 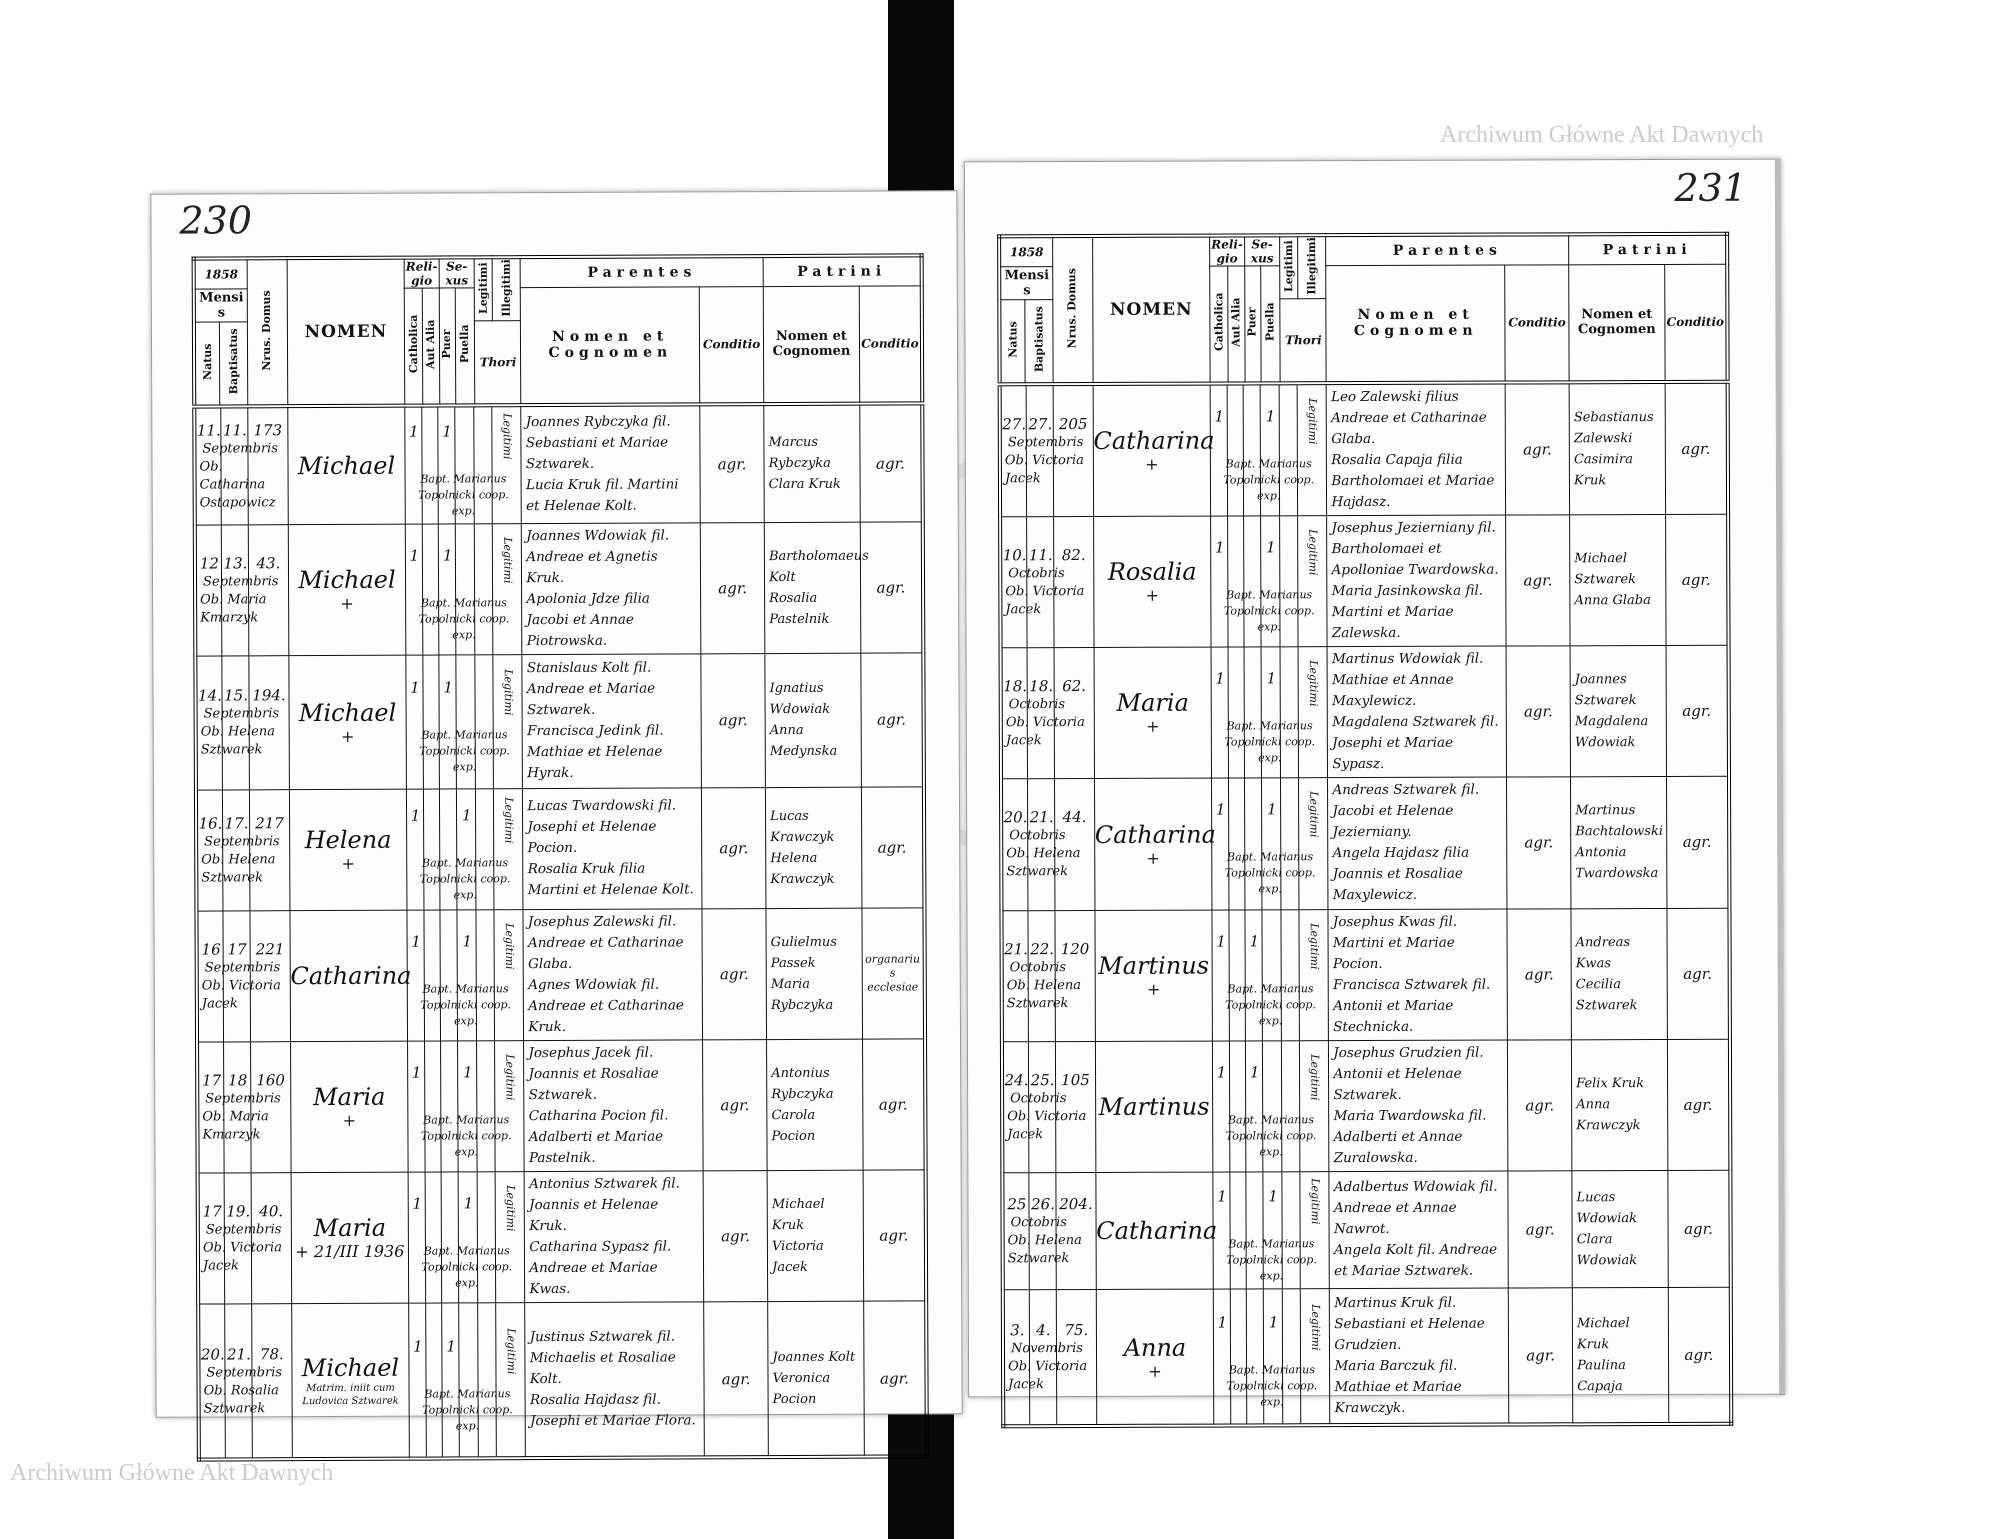 I want to click on patrini-cell: Joannes Kolt Veronica Pocion, so click(x=816, y=1379).